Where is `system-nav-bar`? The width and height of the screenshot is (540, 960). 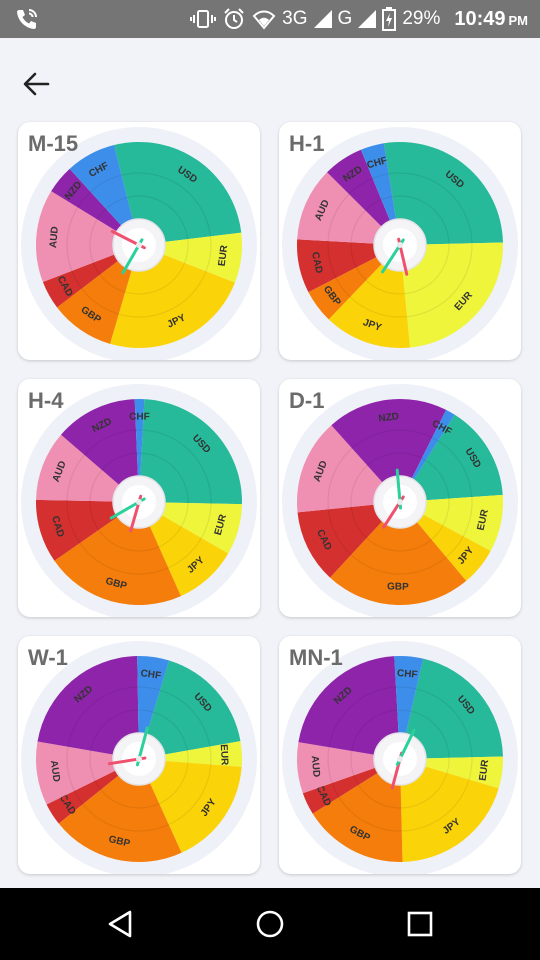 system-nav-bar is located at coordinates (270, 924).